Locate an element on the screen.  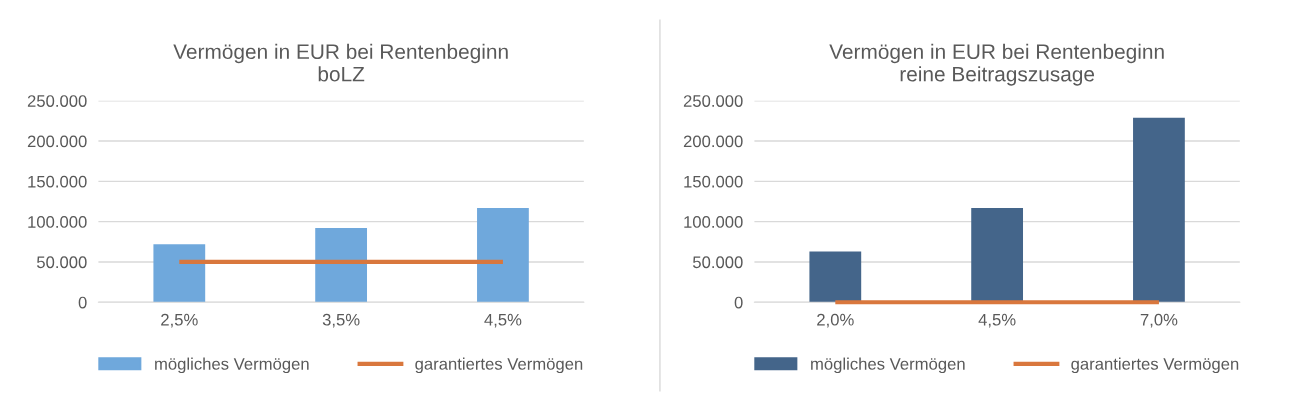
x-tick-label: 2,5% is located at coordinates (179, 320).